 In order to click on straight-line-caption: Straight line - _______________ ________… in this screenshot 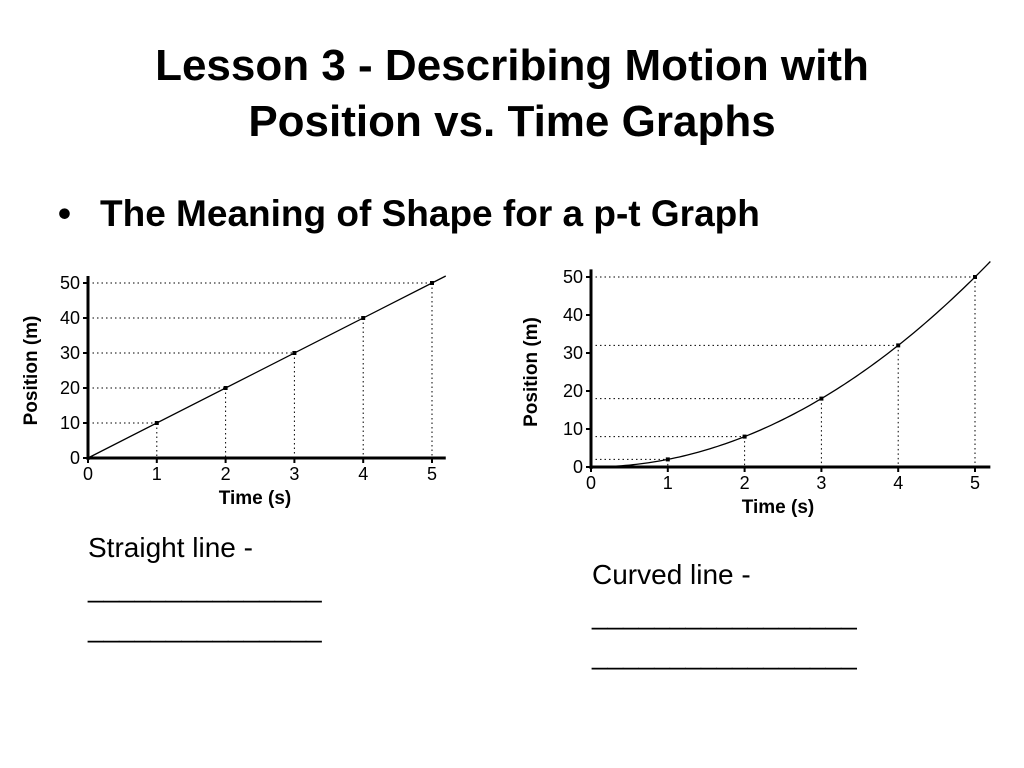, I will do `click(205, 588)`.